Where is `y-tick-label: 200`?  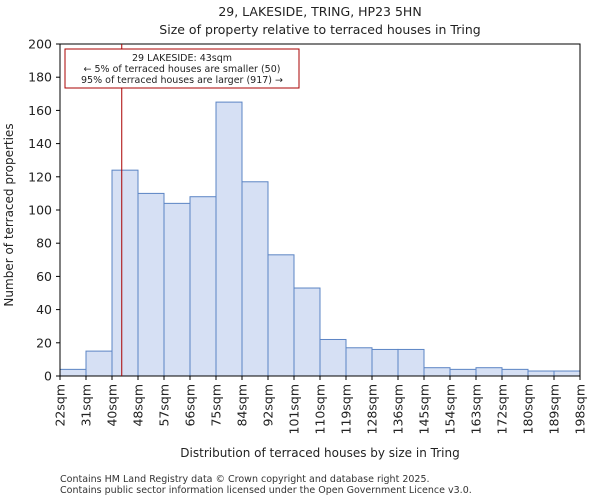 y-tick-label: 200 is located at coordinates (40, 44).